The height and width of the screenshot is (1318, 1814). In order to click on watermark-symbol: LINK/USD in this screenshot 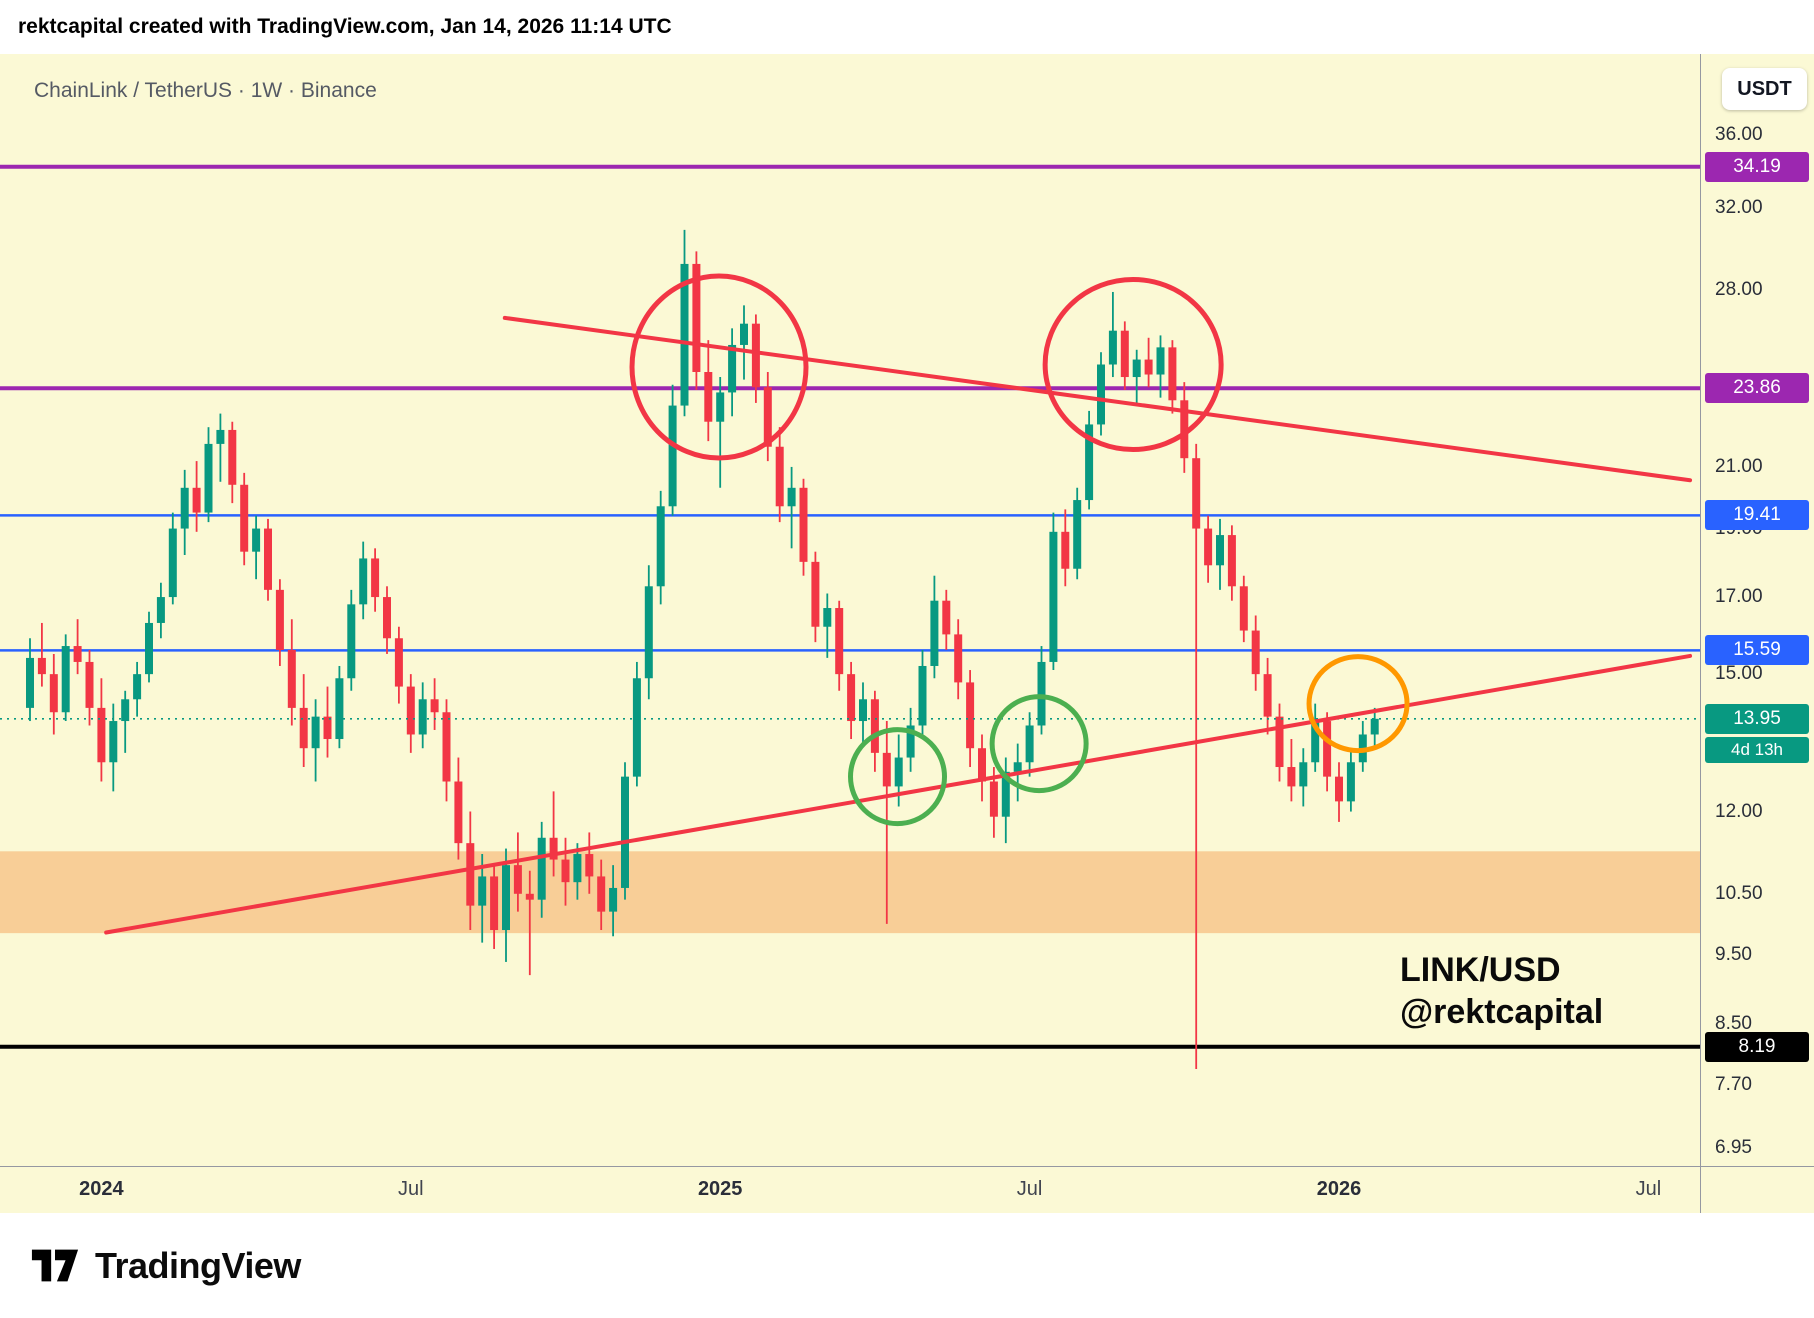, I will do `click(1480, 970)`.